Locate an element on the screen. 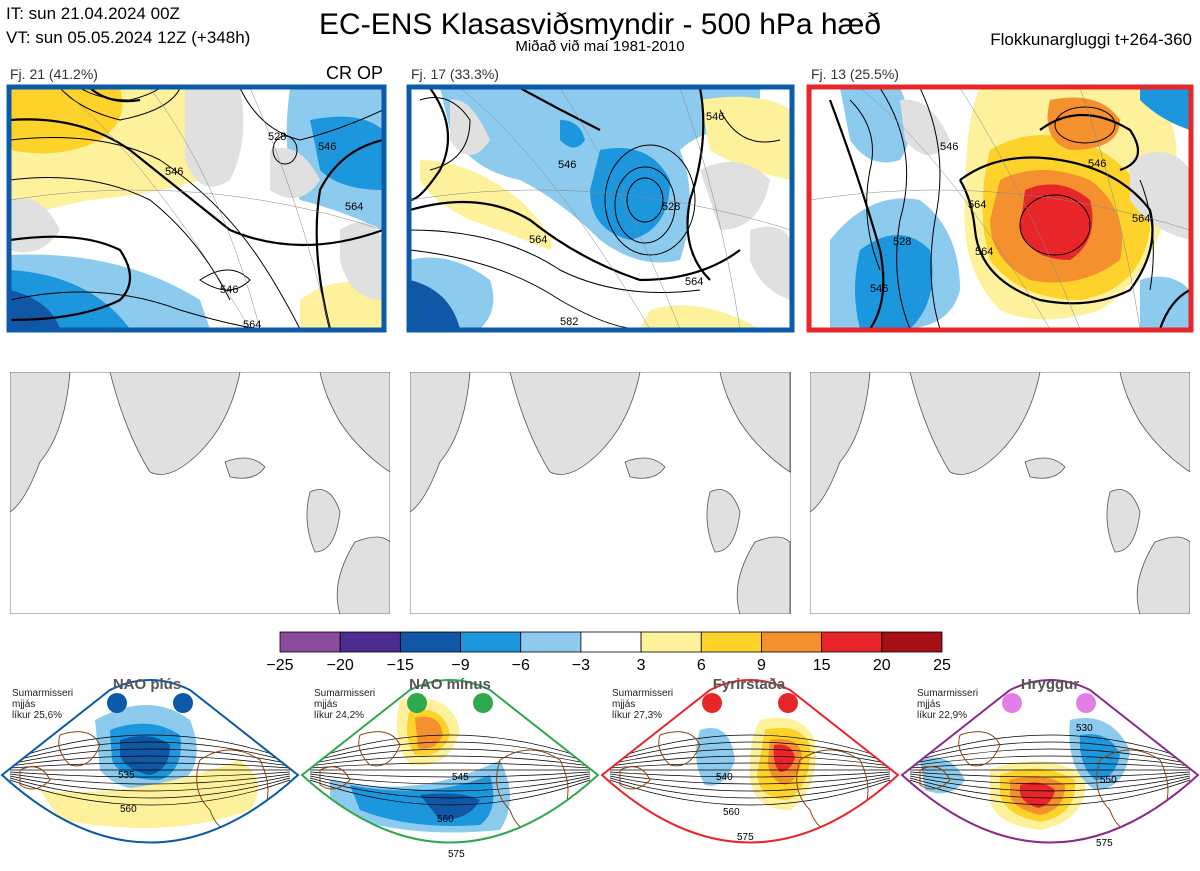  regime-2-smoothing: mjjás is located at coordinates (326, 704).